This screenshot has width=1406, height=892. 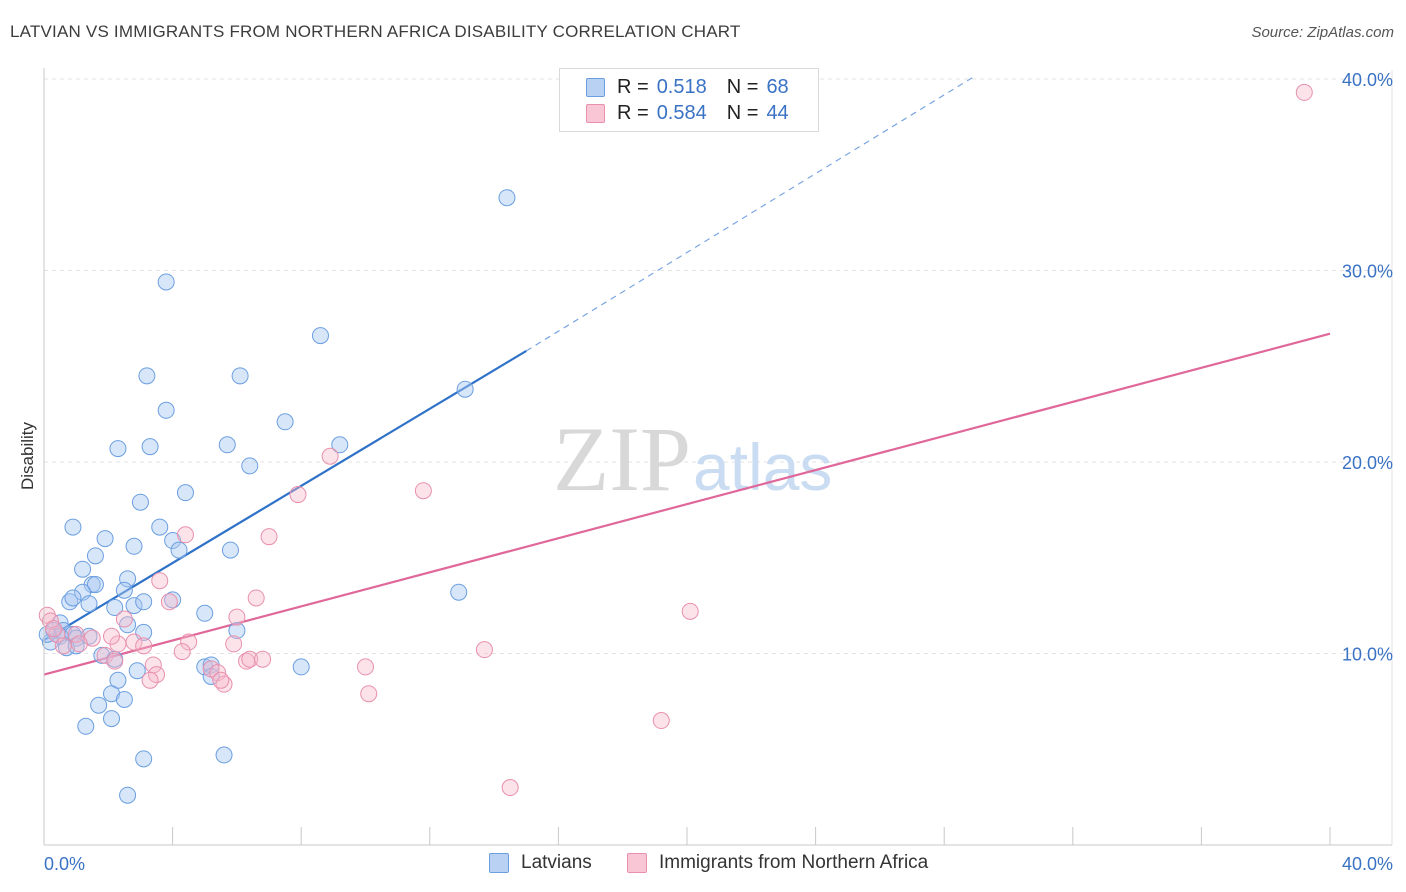 What do you see at coordinates (622, 459) in the screenshot?
I see `watermark-zip: ZIP` at bounding box center [622, 459].